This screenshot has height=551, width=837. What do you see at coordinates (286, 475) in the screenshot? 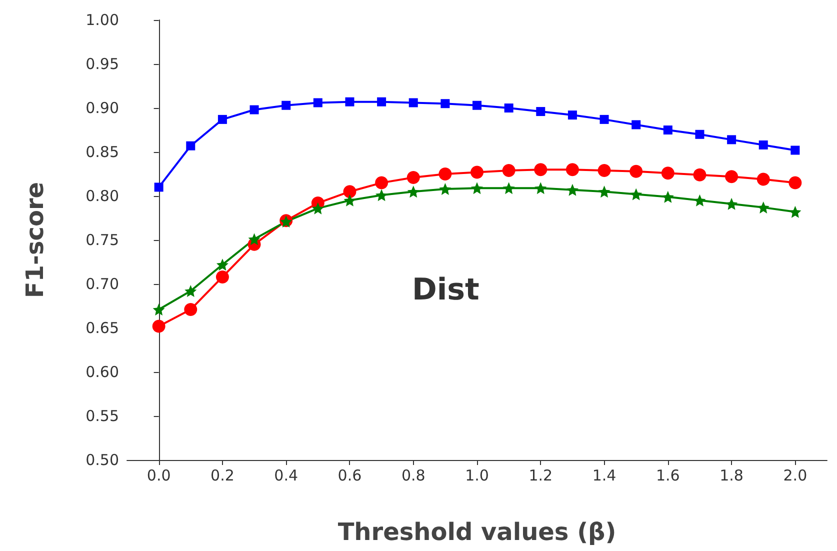
I see `x-tick-label: 0.4` at bounding box center [286, 475].